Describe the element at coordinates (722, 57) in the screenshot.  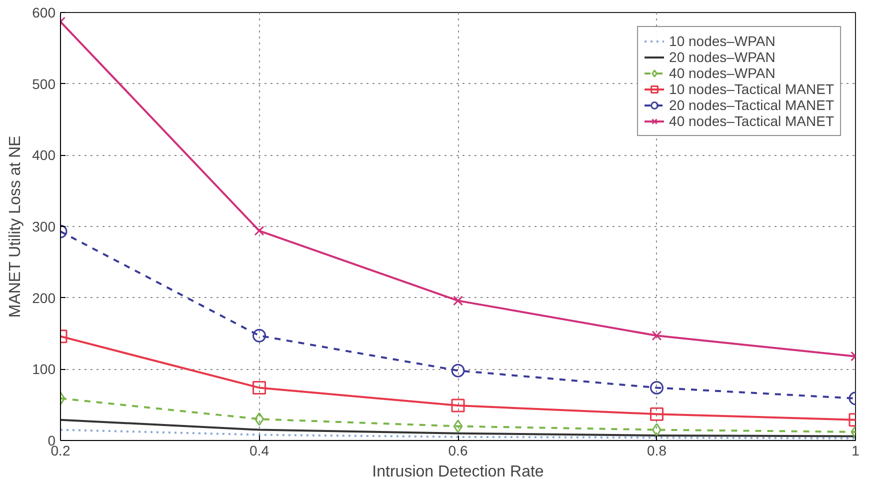
I see `legend-label: 20 nodes–WPAN` at that location.